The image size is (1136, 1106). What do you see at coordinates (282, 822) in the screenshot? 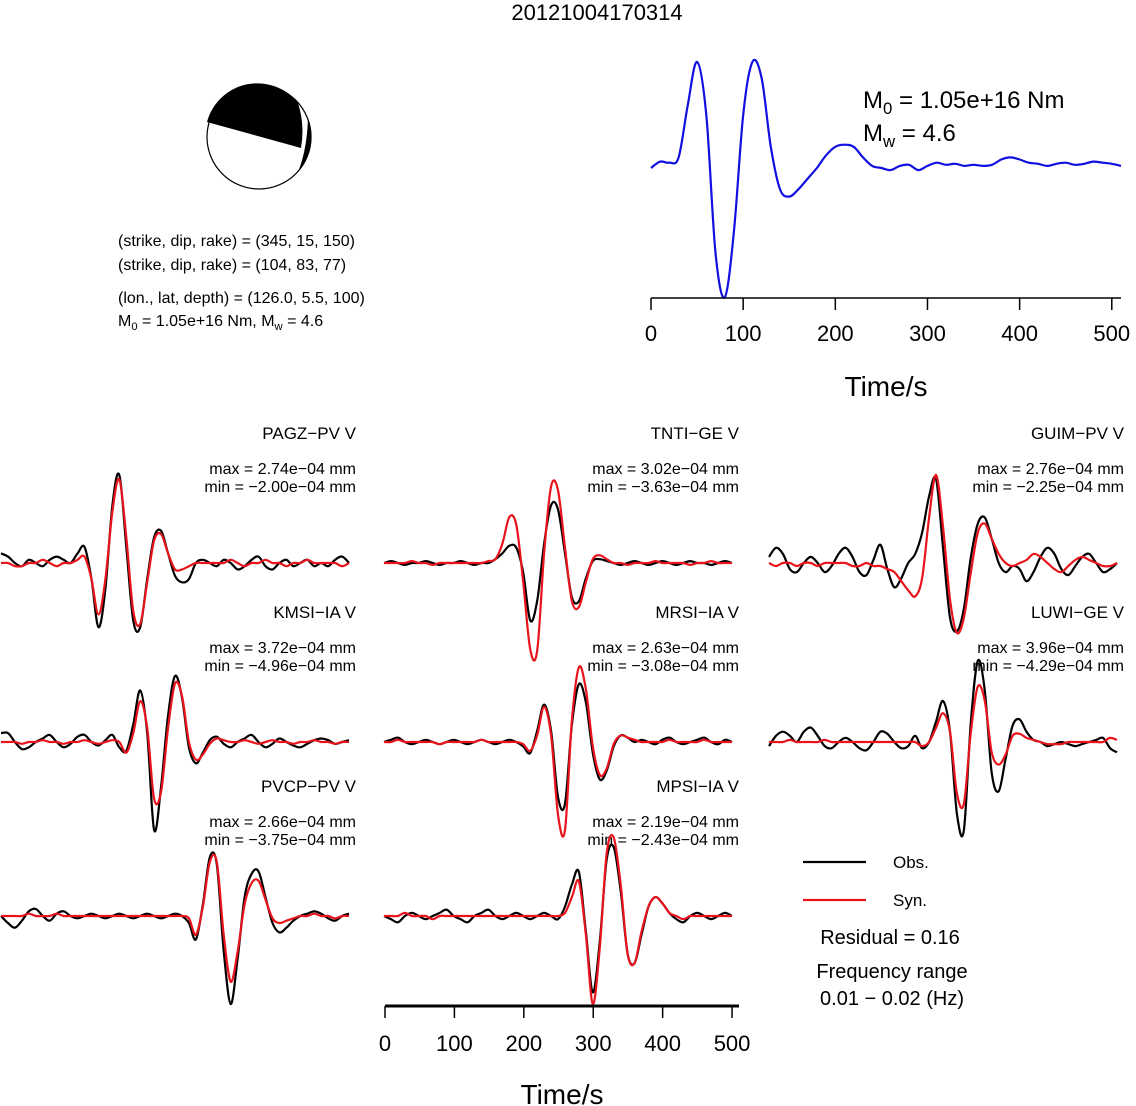
I see `max-label: max = 2.66e−04 mm` at bounding box center [282, 822].